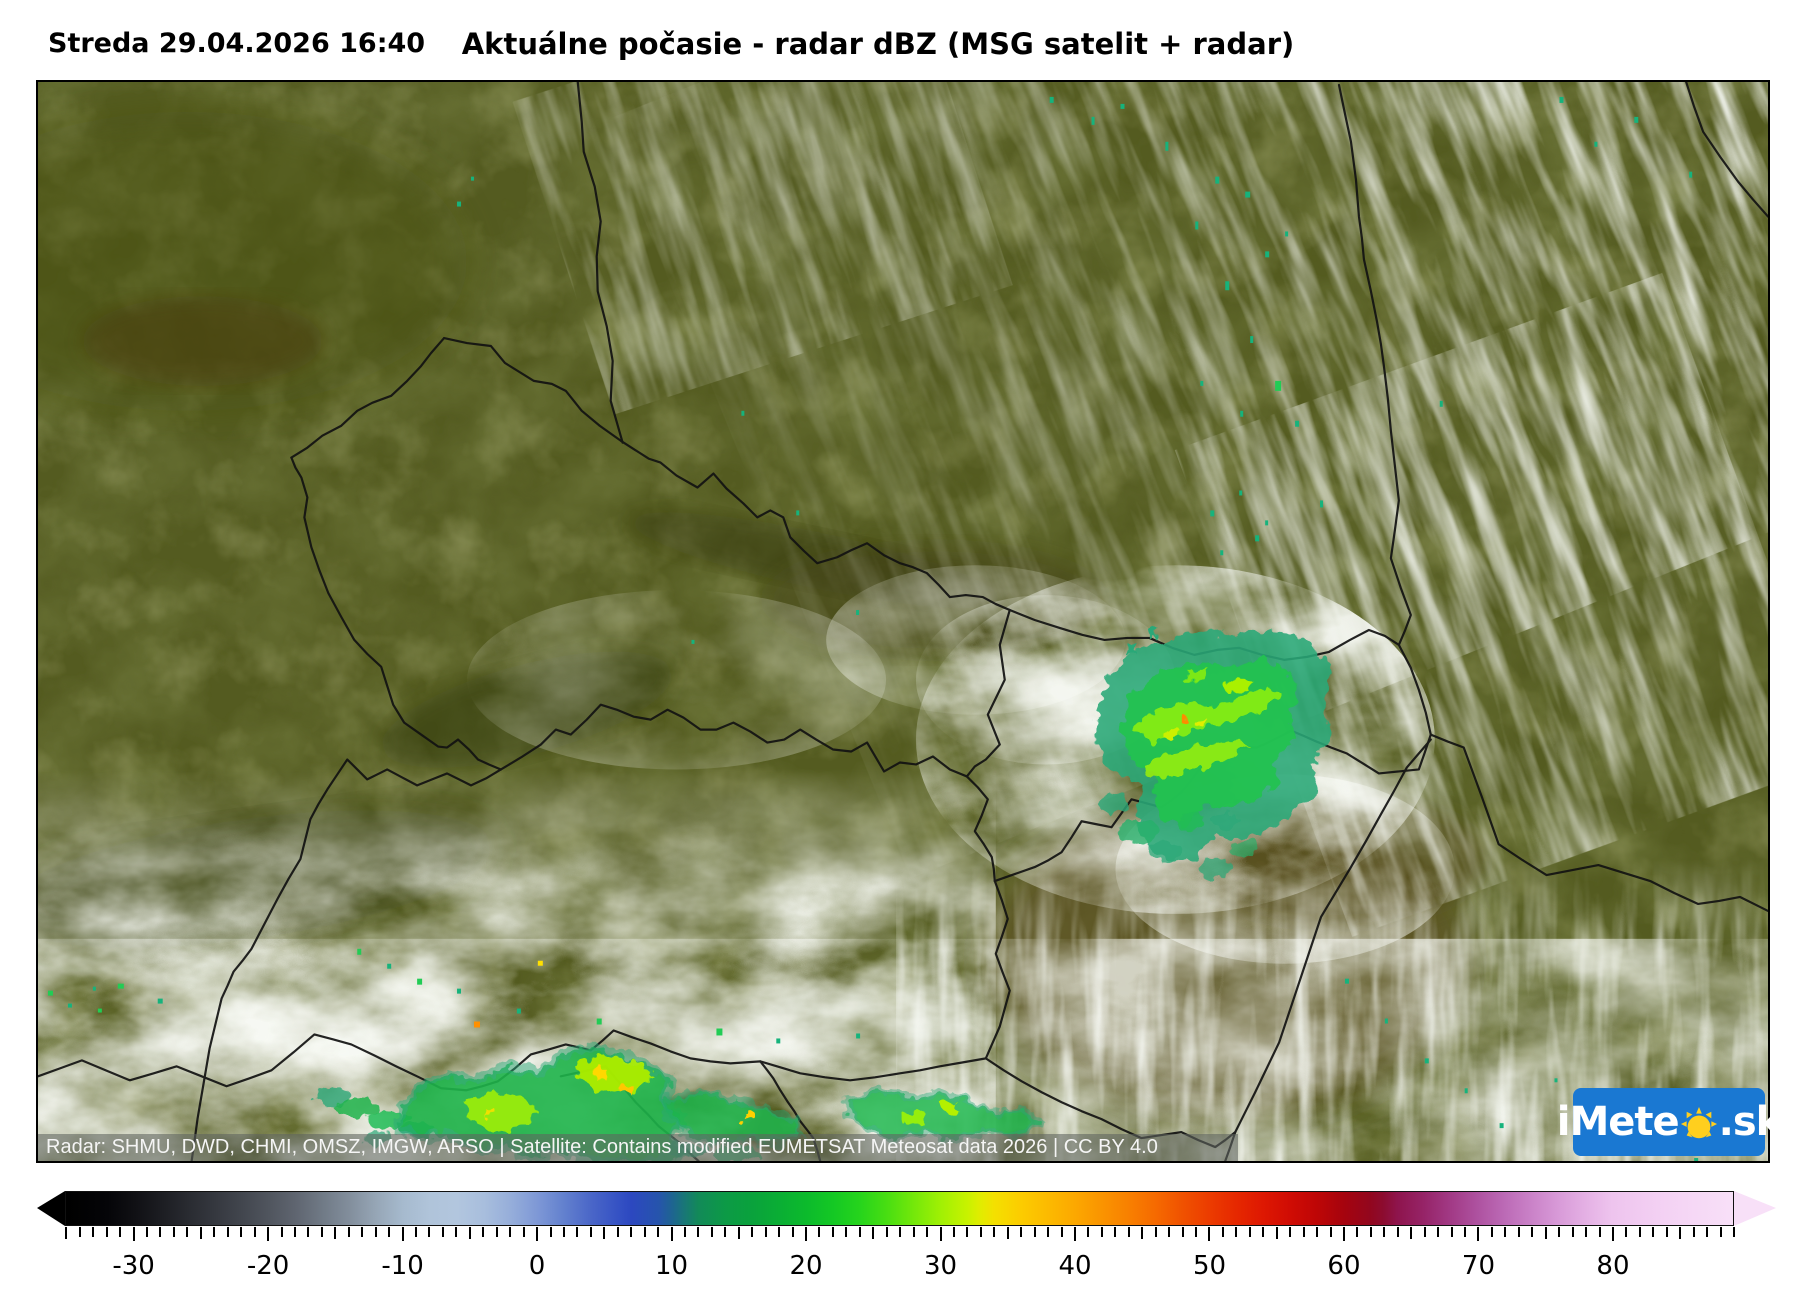  I want to click on colorbar-left-arrow, so click(51, 1208).